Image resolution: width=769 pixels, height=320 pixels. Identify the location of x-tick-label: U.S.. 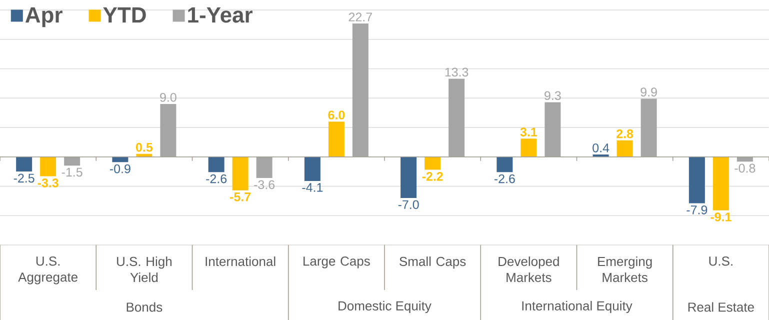
(720, 261).